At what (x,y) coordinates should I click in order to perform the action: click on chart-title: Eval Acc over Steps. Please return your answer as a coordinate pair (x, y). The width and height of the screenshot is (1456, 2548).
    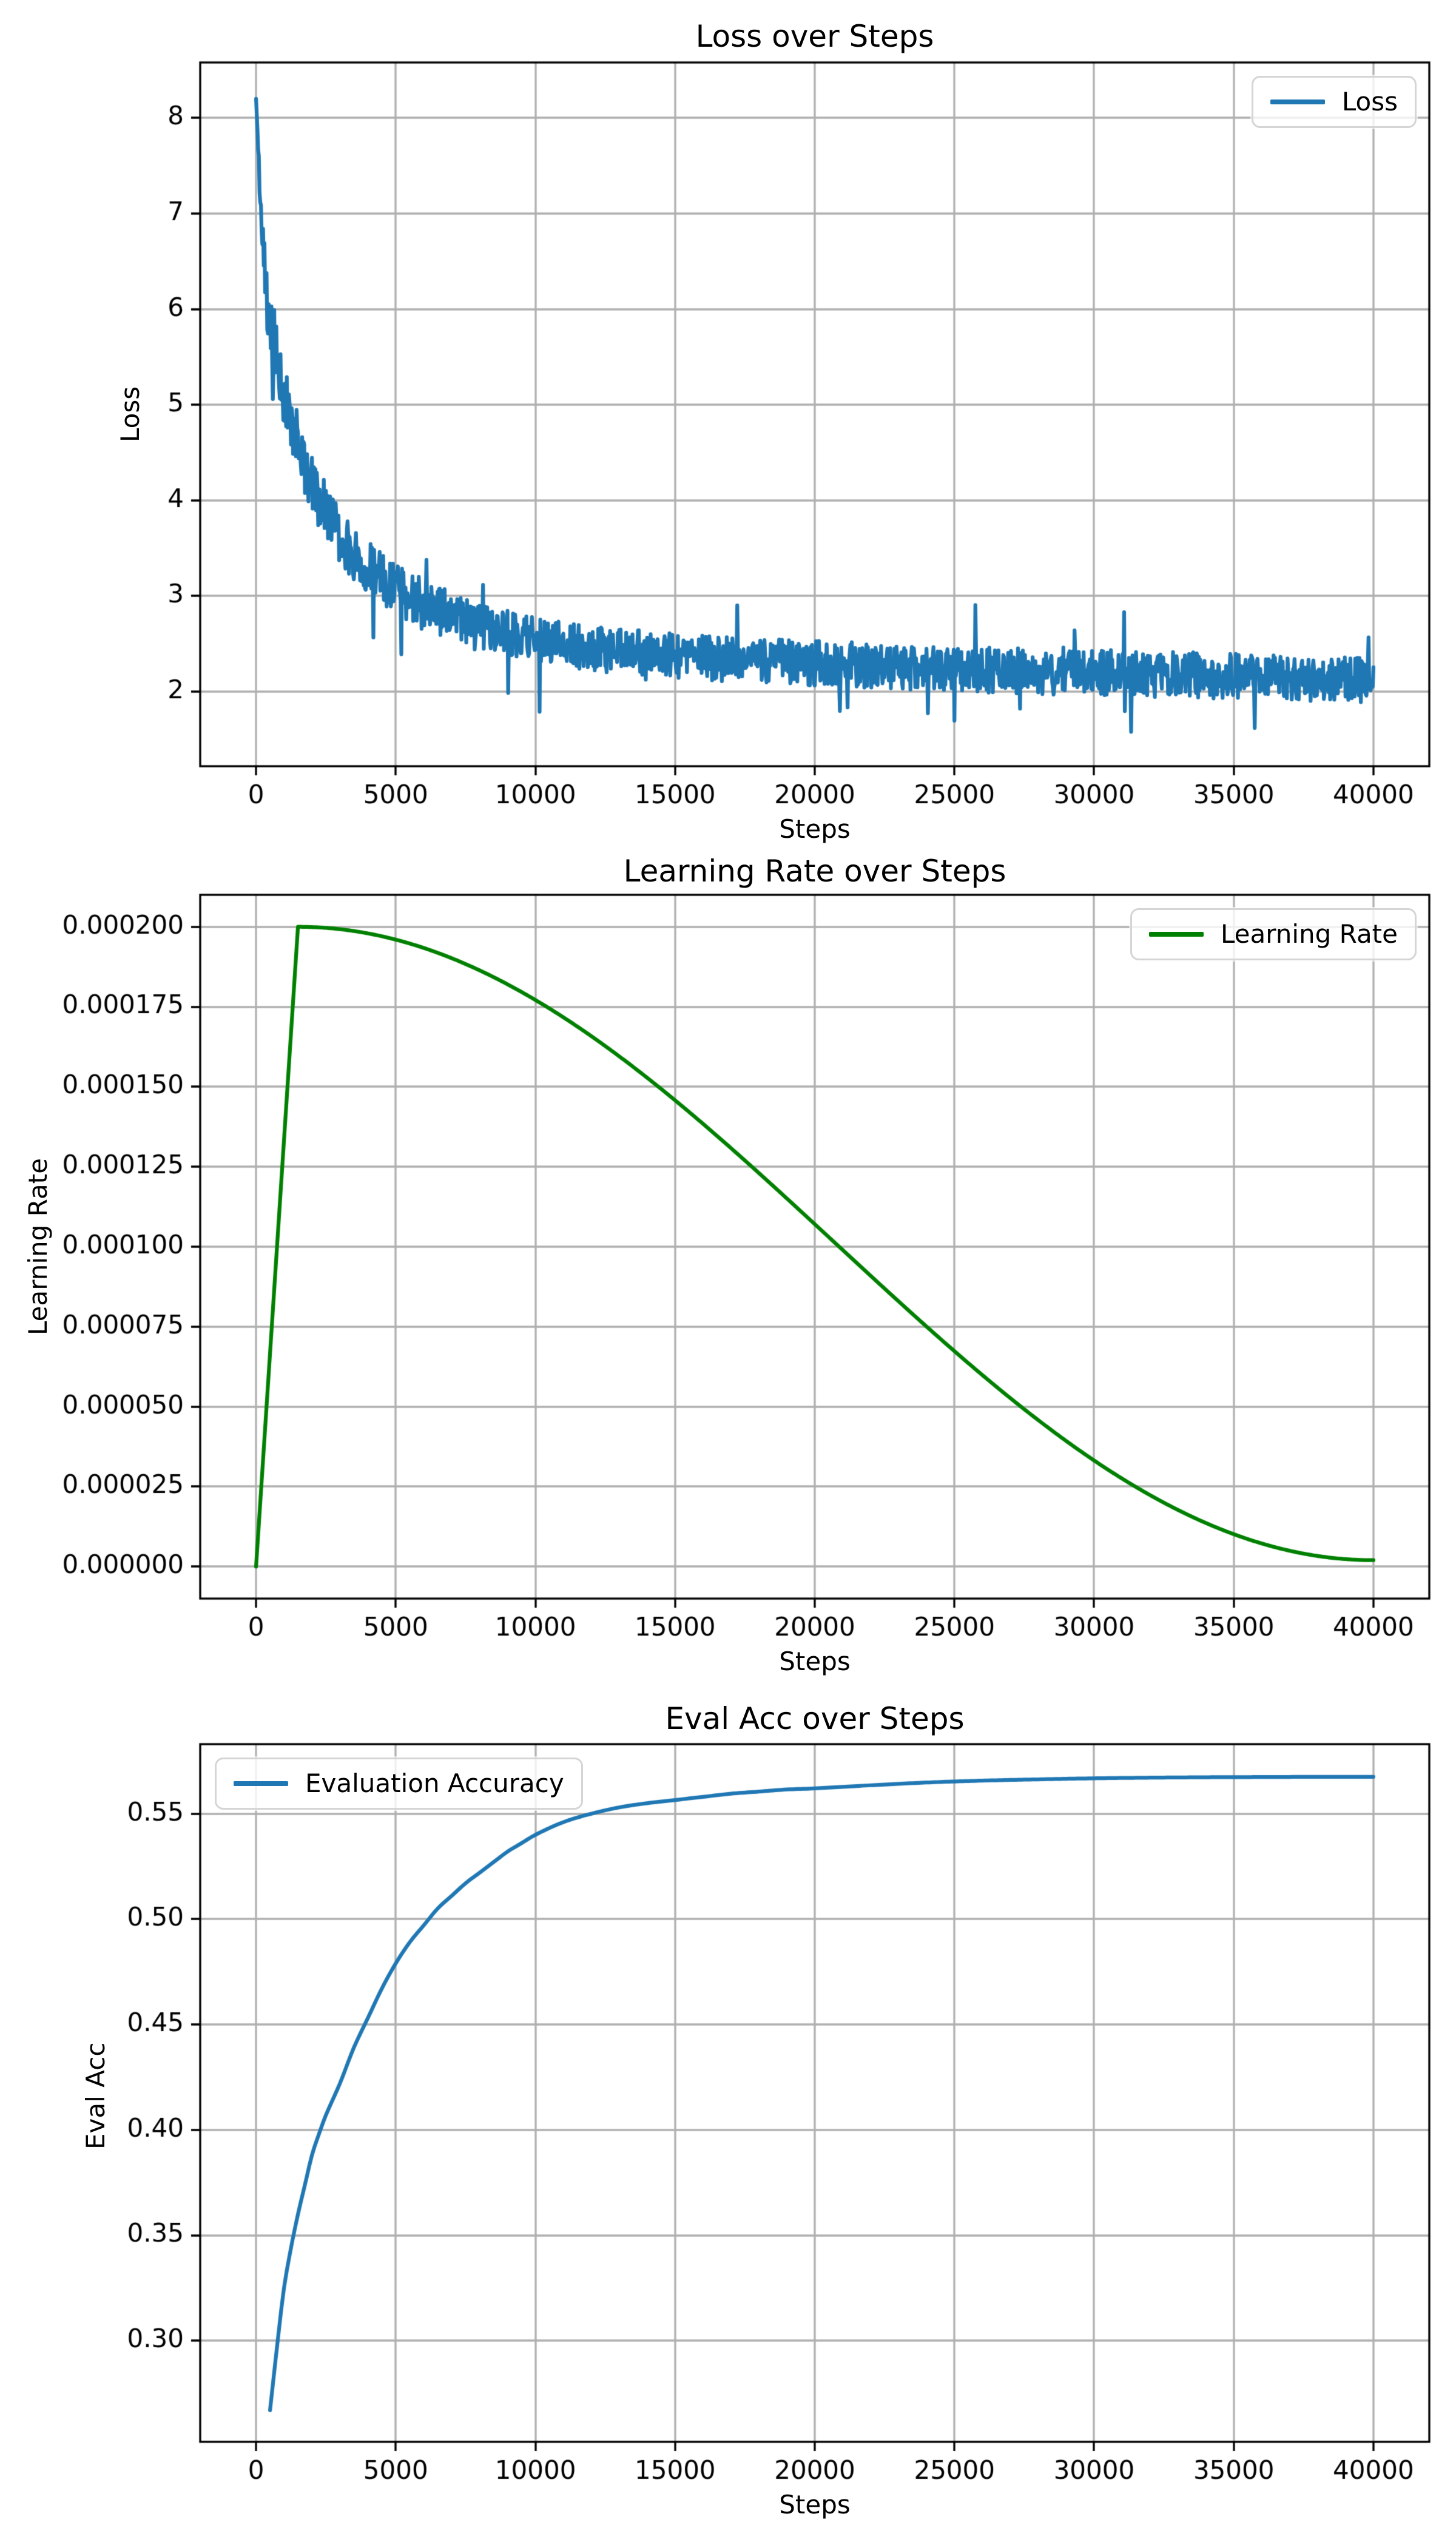
    Looking at the image, I should click on (815, 1718).